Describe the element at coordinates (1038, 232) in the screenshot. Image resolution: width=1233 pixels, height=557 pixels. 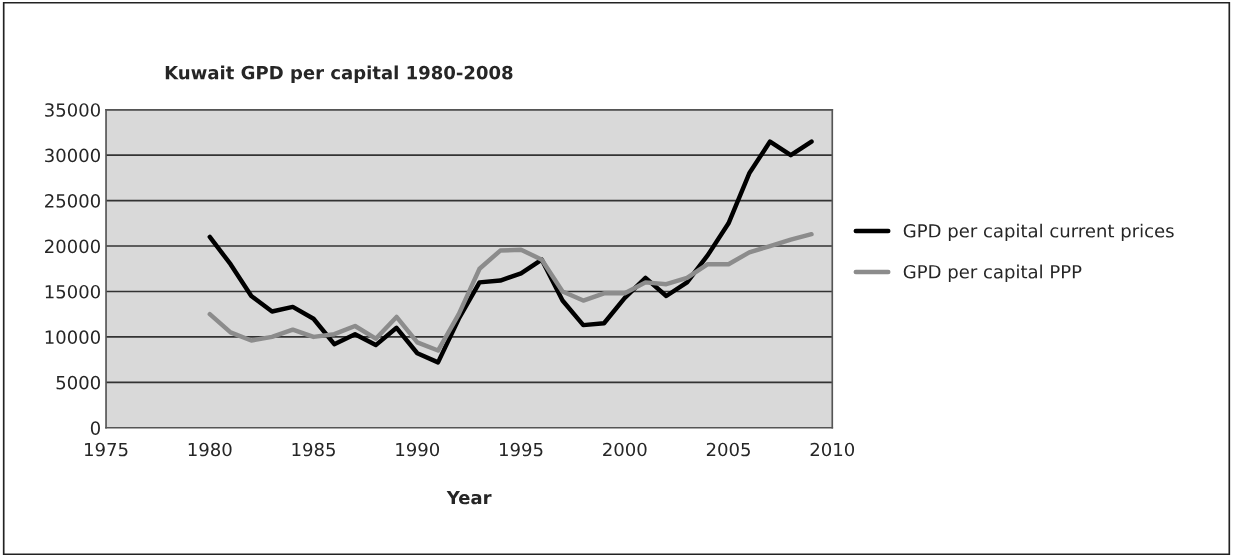
I see `legend-label: GPD per capital current prices` at that location.